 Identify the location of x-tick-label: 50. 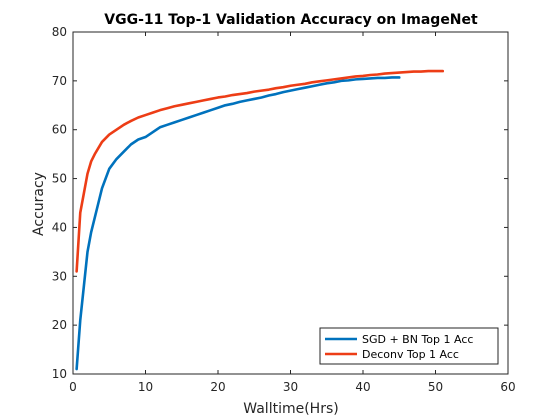
(435, 387).